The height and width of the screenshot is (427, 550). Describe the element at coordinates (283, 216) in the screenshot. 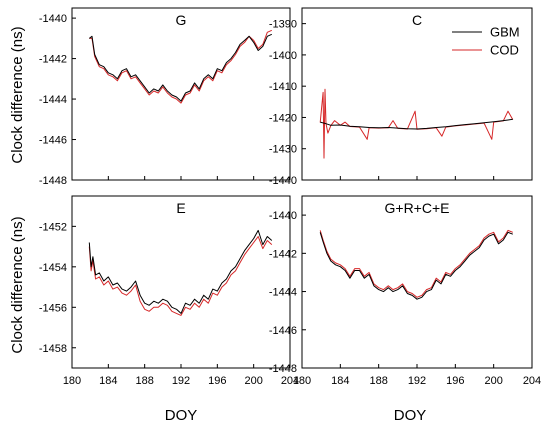

I see `y-tick-label-grce: -1440` at that location.